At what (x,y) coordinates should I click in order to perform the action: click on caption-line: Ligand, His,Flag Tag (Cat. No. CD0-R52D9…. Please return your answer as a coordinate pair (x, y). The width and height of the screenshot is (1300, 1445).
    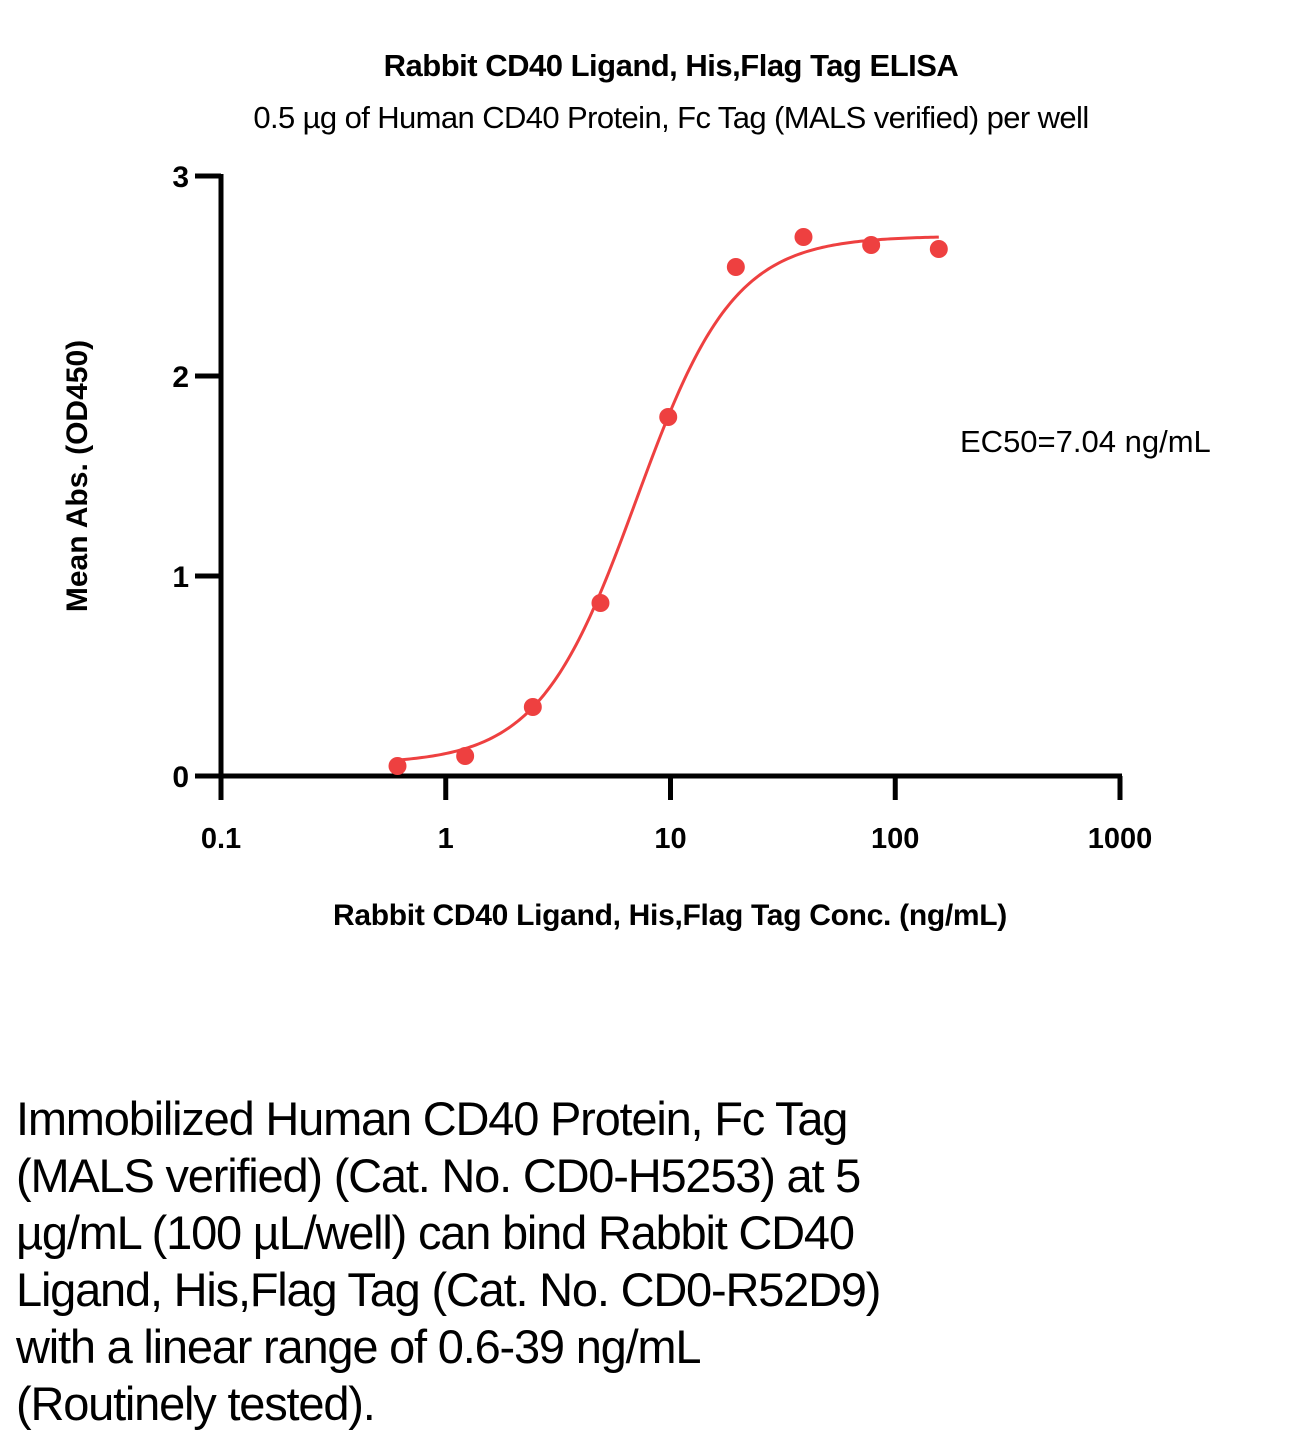
    Looking at the image, I should click on (448, 1289).